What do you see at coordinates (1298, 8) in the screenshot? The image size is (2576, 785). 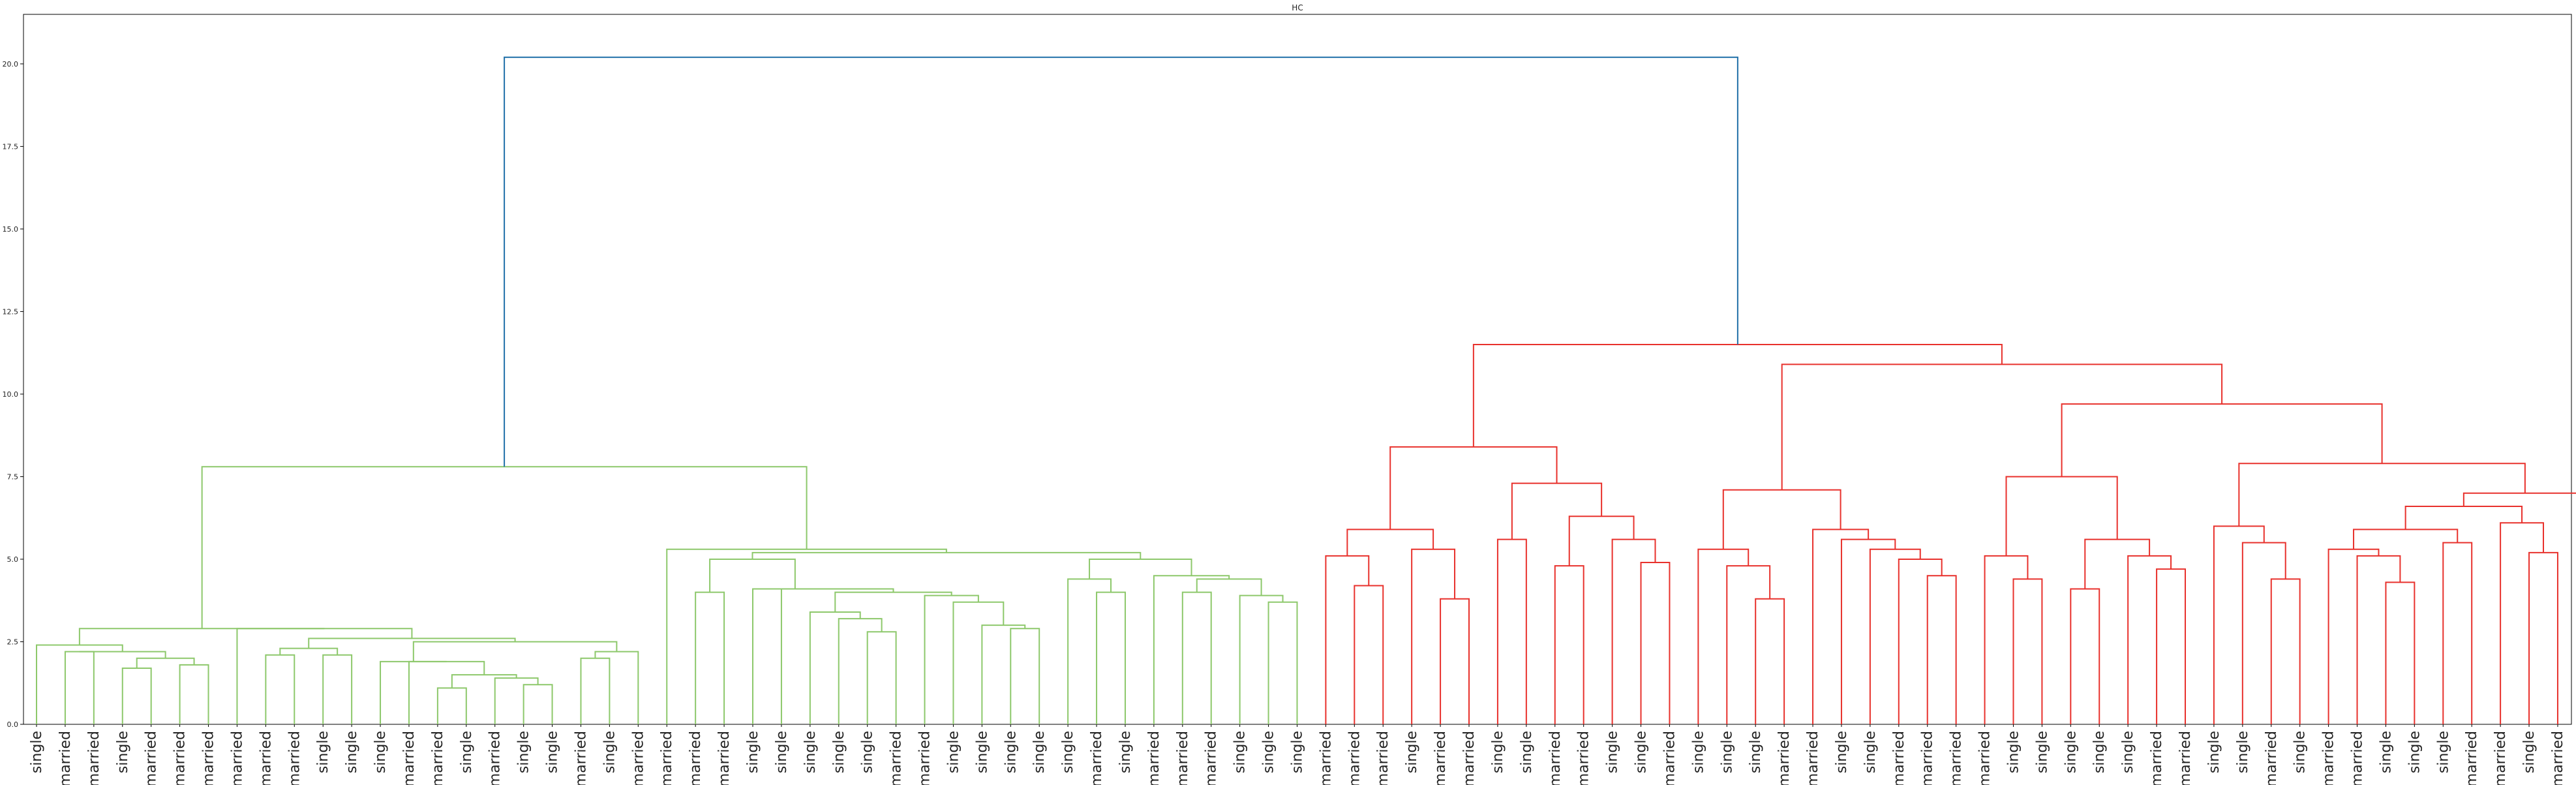 I see `chart-title: HC` at bounding box center [1298, 8].